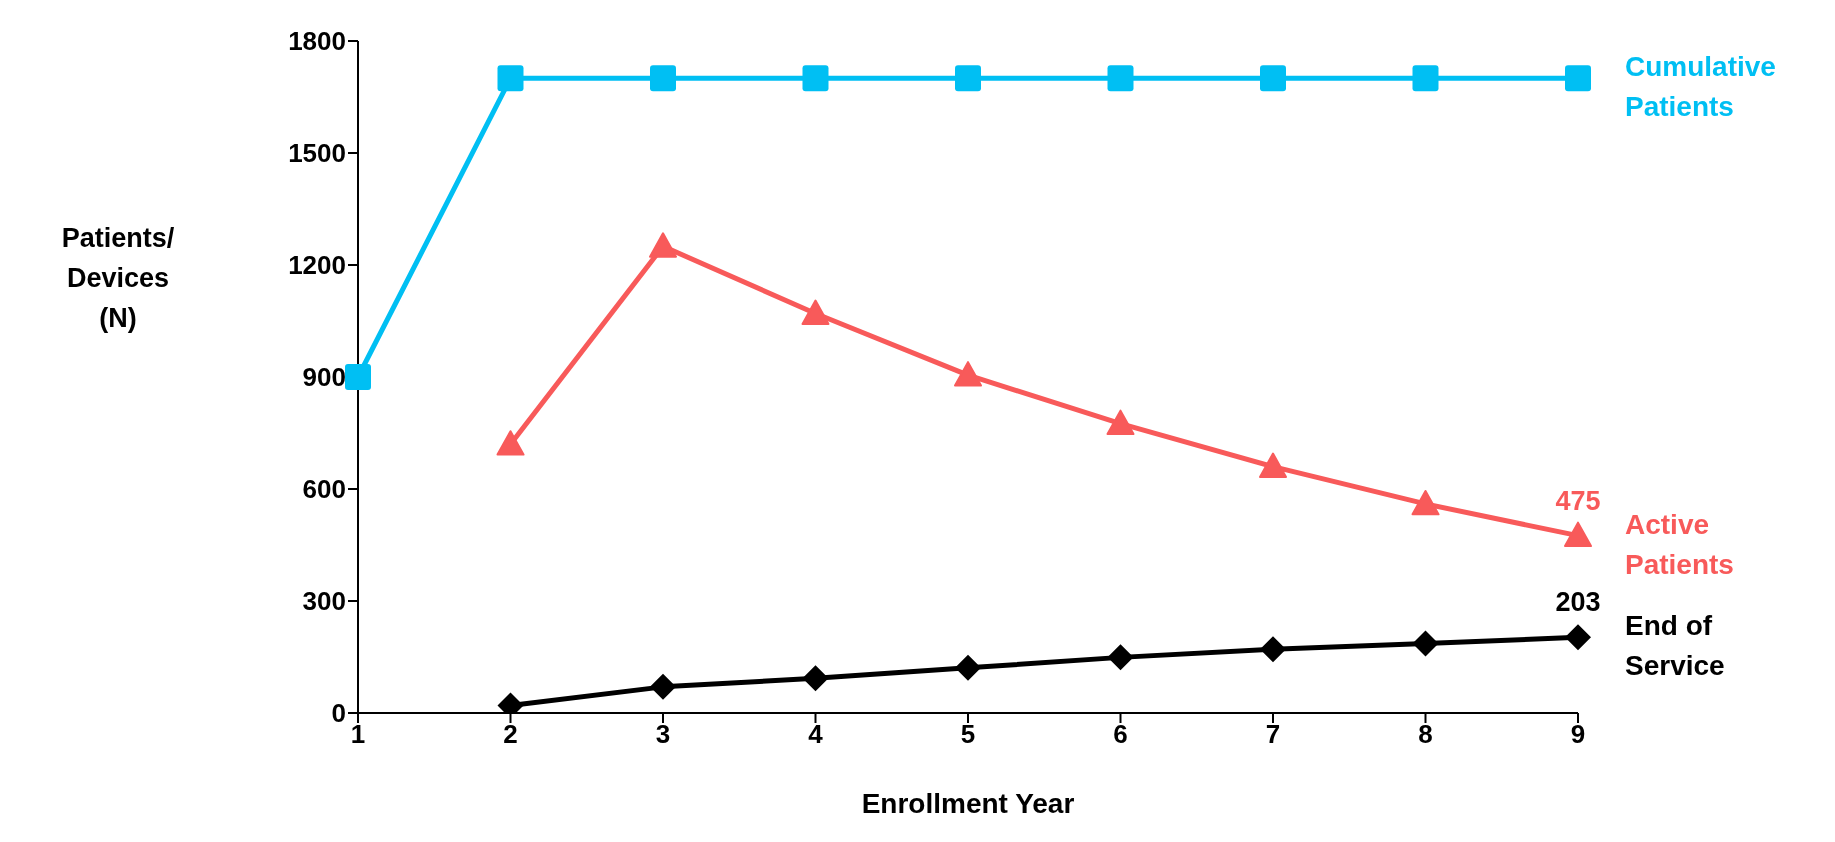 This screenshot has height=842, width=1835. What do you see at coordinates (358, 734) in the screenshot?
I see `x-tick-label: 1` at bounding box center [358, 734].